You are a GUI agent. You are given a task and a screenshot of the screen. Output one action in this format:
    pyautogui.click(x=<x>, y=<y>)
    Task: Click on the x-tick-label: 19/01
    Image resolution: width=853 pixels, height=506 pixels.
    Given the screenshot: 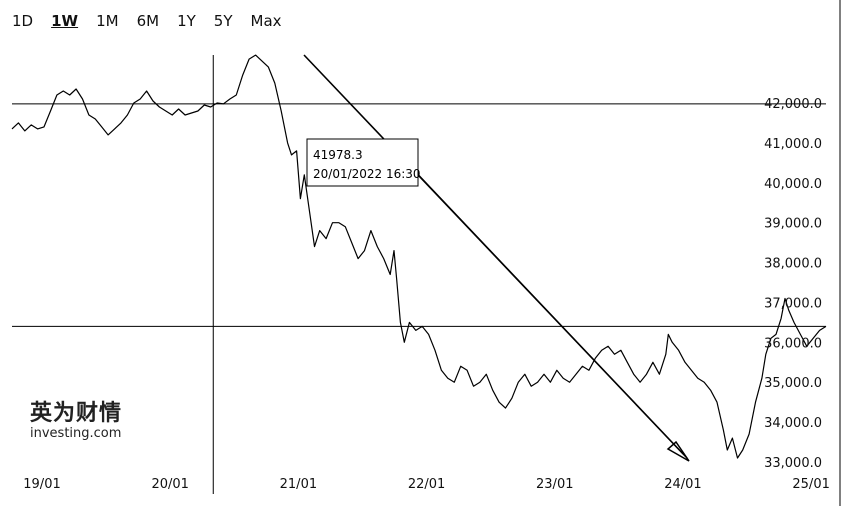 What is the action you would take?
    pyautogui.click(x=41, y=484)
    